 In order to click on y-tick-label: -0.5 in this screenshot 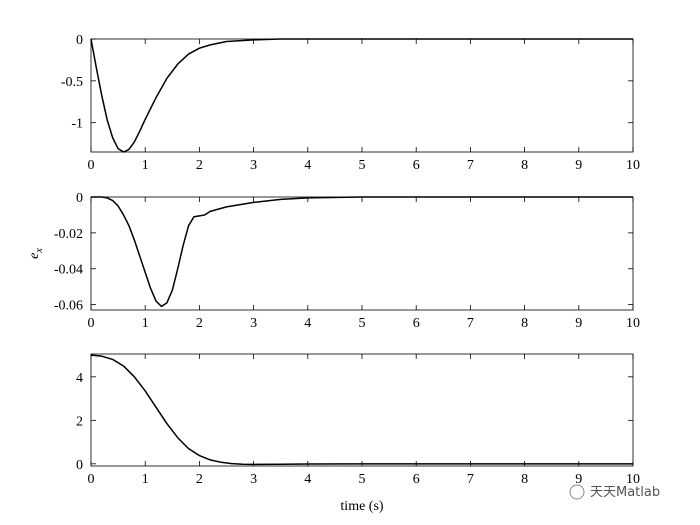, I will do `click(72, 82)`.